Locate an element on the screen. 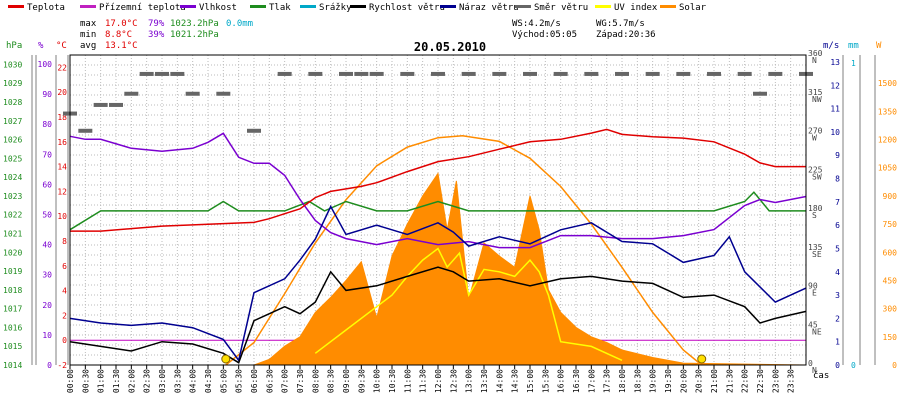 Image resolution: width=900 pixels, height=400 pixels. dir-deg-tick-label: 0 is located at coordinates (810, 363).